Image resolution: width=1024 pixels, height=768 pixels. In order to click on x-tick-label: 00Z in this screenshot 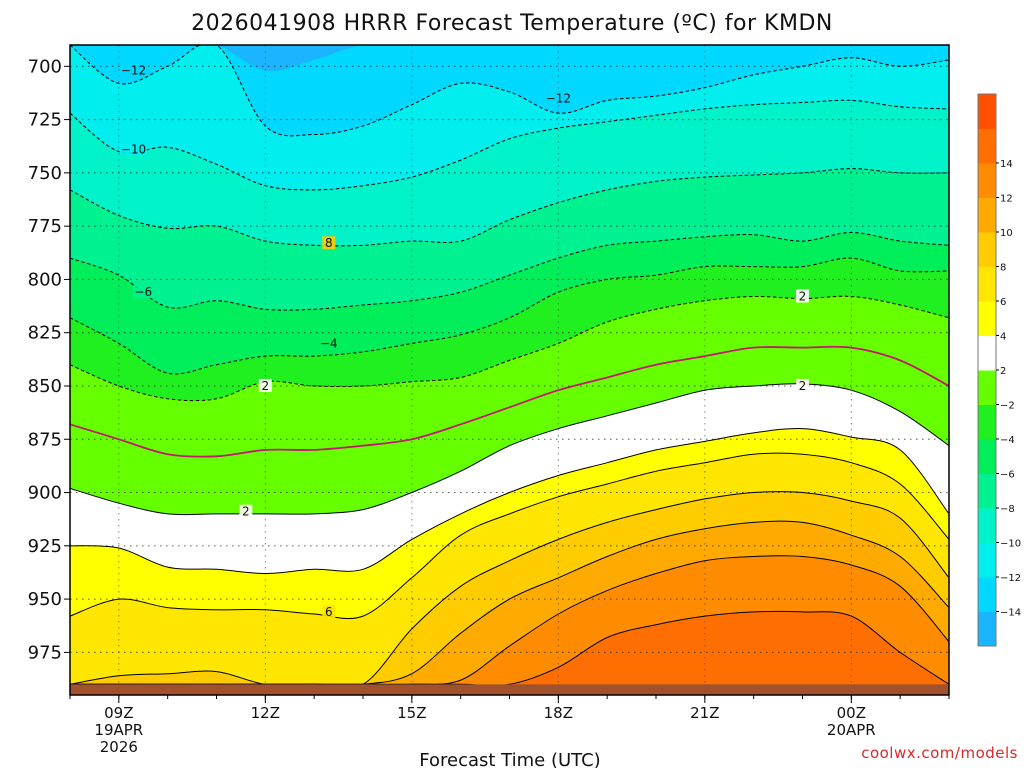, I will do `click(851, 713)`.